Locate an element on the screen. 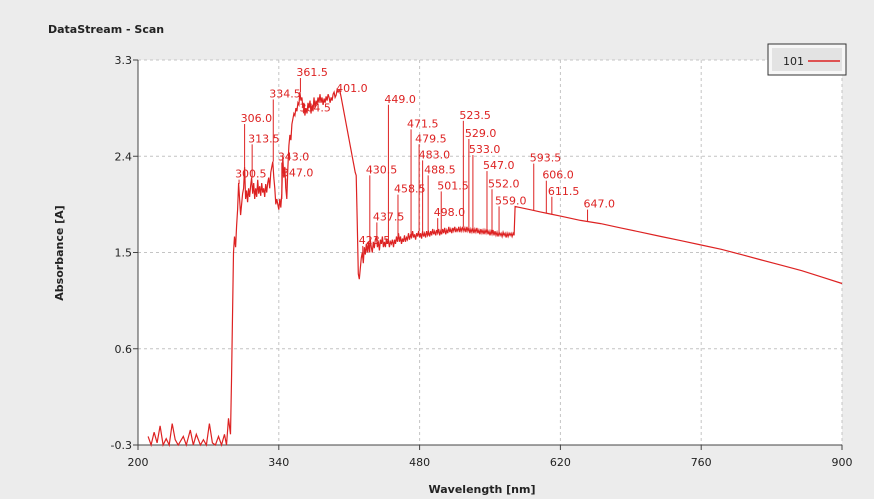  peak-label: 529.0 is located at coordinates (481, 133).